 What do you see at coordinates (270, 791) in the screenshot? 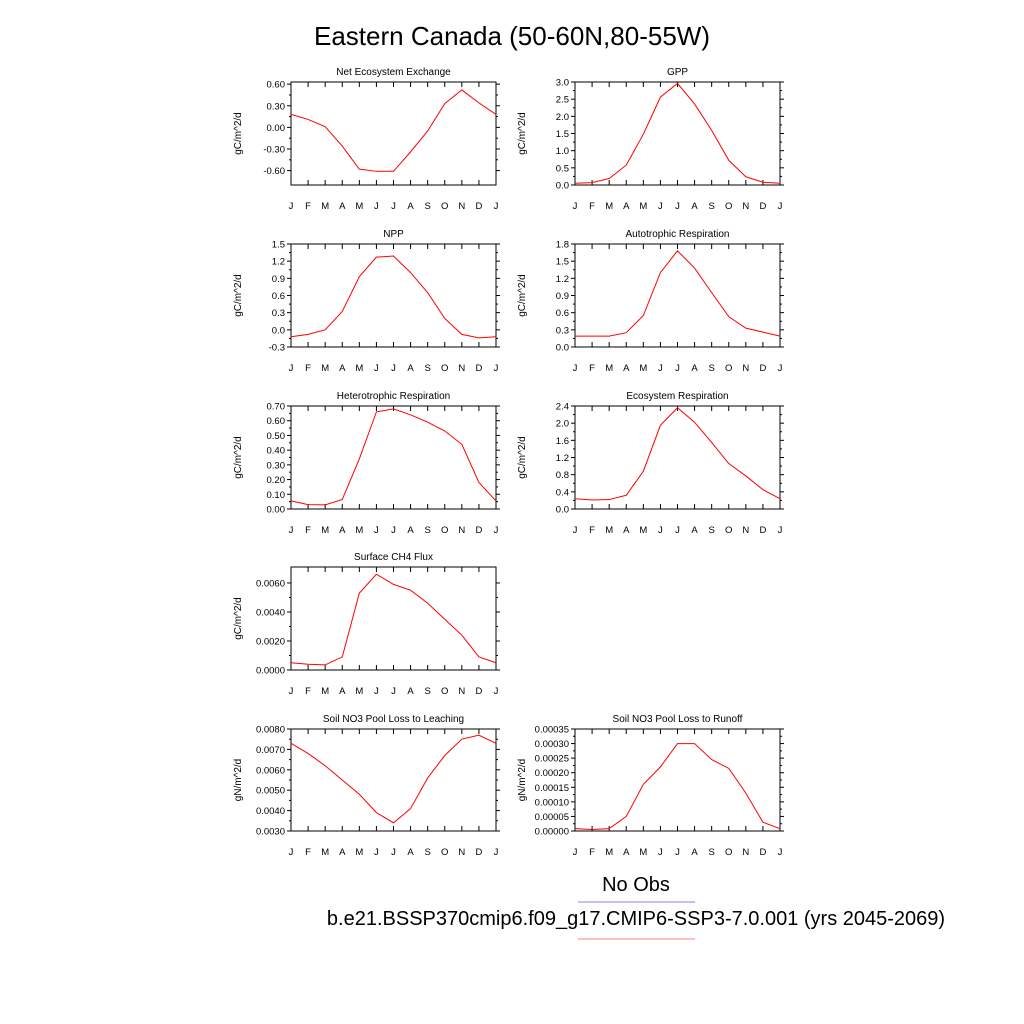
I see `y-tick-label: 0.0050` at bounding box center [270, 791].